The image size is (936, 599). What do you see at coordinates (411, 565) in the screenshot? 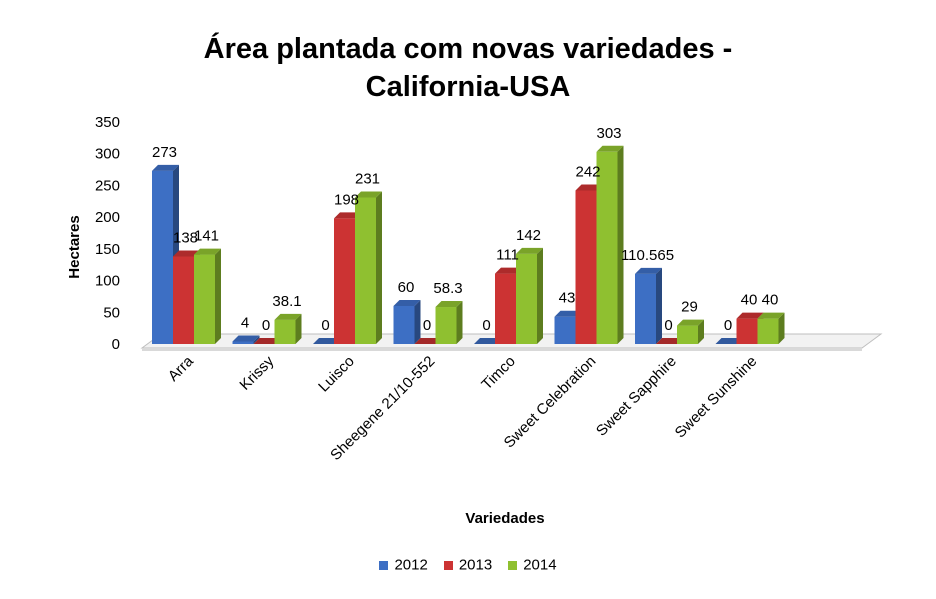
I see `legend-label: 2012` at bounding box center [411, 565].